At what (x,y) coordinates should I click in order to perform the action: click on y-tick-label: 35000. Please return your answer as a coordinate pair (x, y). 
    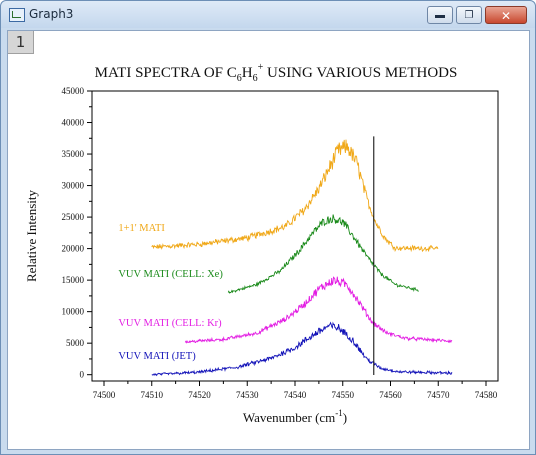
    Looking at the image, I should click on (73, 154).